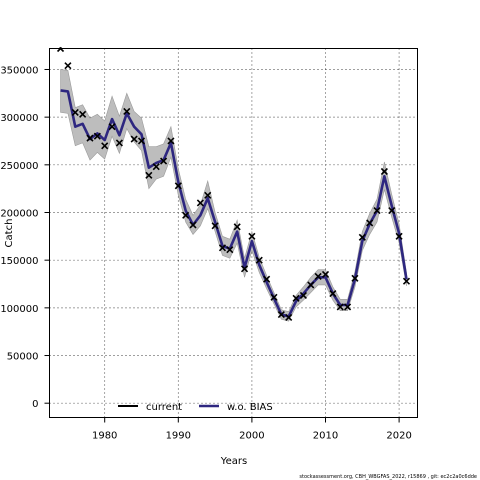 The height and width of the screenshot is (480, 480). What do you see at coordinates (325, 436) in the screenshot?
I see `x-tick-label: 2010` at bounding box center [325, 436].